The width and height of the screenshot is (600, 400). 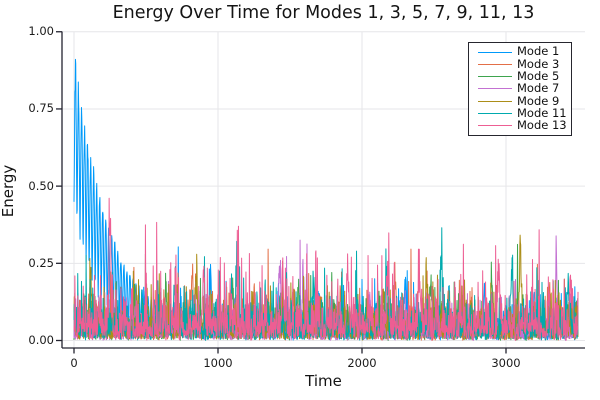 I want to click on x-tick-label: 0, so click(x=74, y=363).